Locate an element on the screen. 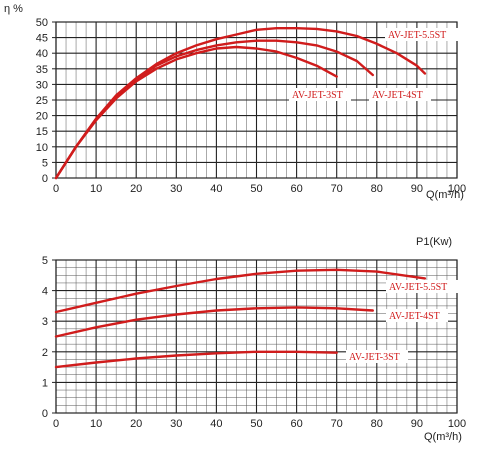  series-line-av-jet-3st is located at coordinates (196, 359).